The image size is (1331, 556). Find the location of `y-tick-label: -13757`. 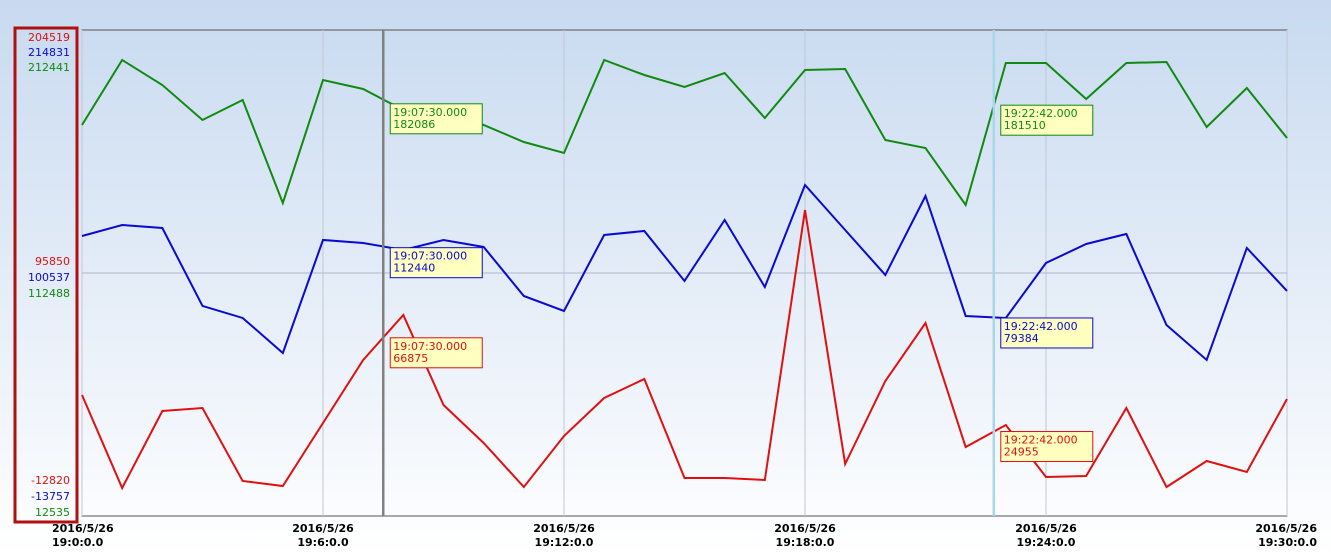

y-tick-label: -13757 is located at coordinates (50, 496).